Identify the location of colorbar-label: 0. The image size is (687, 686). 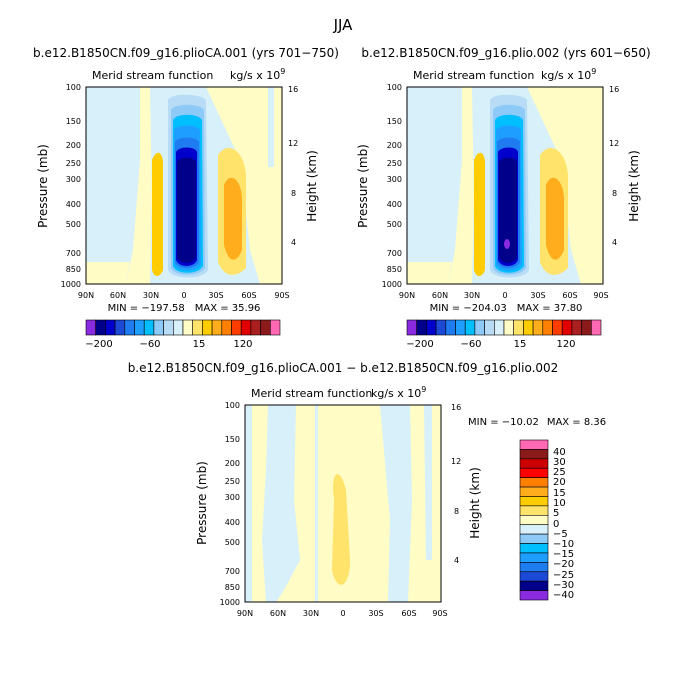
(556, 524).